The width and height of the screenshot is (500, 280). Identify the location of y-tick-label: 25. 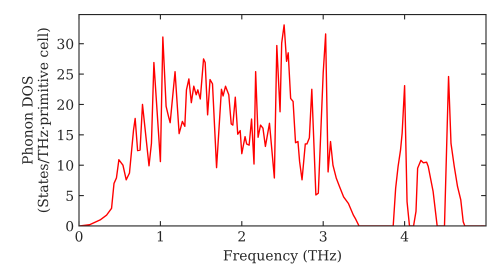
(65, 74).